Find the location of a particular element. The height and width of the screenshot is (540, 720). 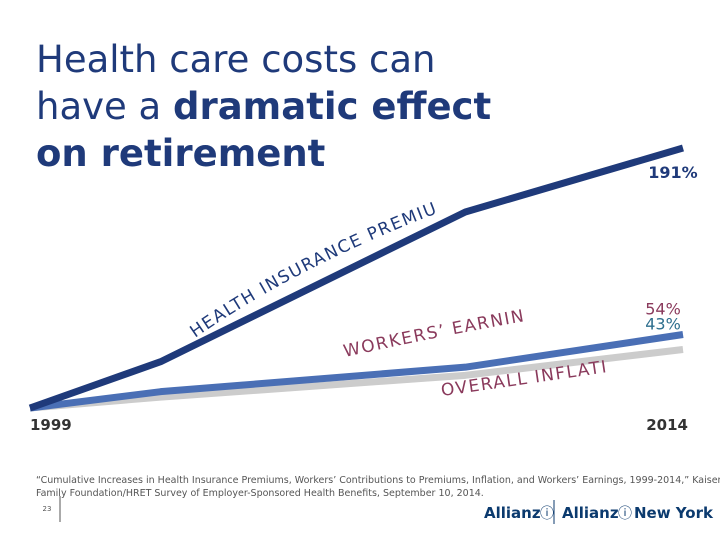

logo: New York is located at coordinates (674, 513).